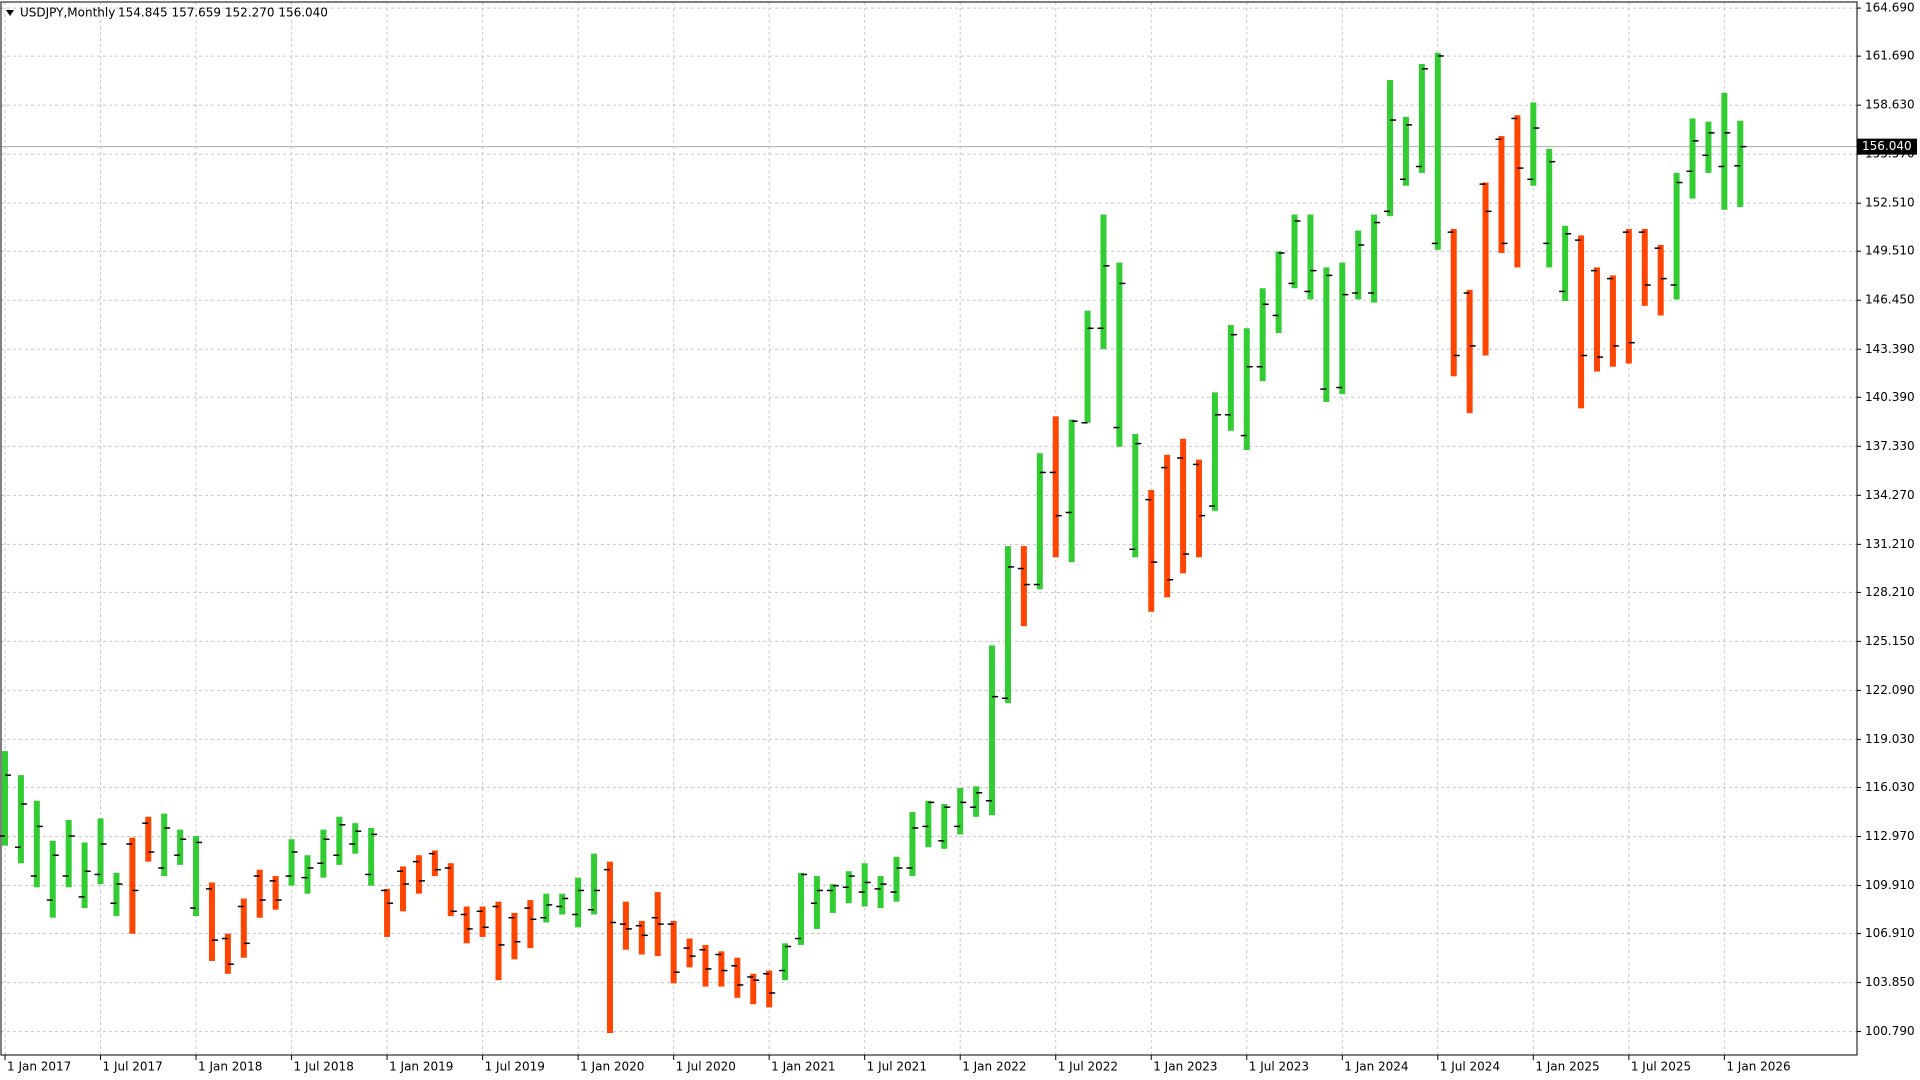  I want to click on y-tick-label: 158.630, so click(1890, 105).